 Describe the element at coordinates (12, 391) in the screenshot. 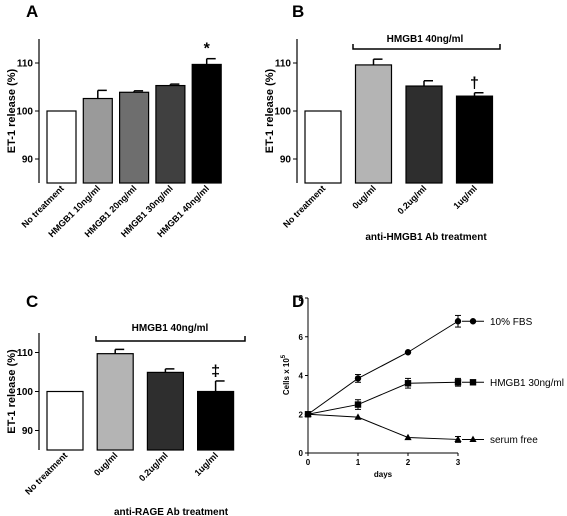

I see `y-axis-label-c: ET-1 release (%)` at that location.